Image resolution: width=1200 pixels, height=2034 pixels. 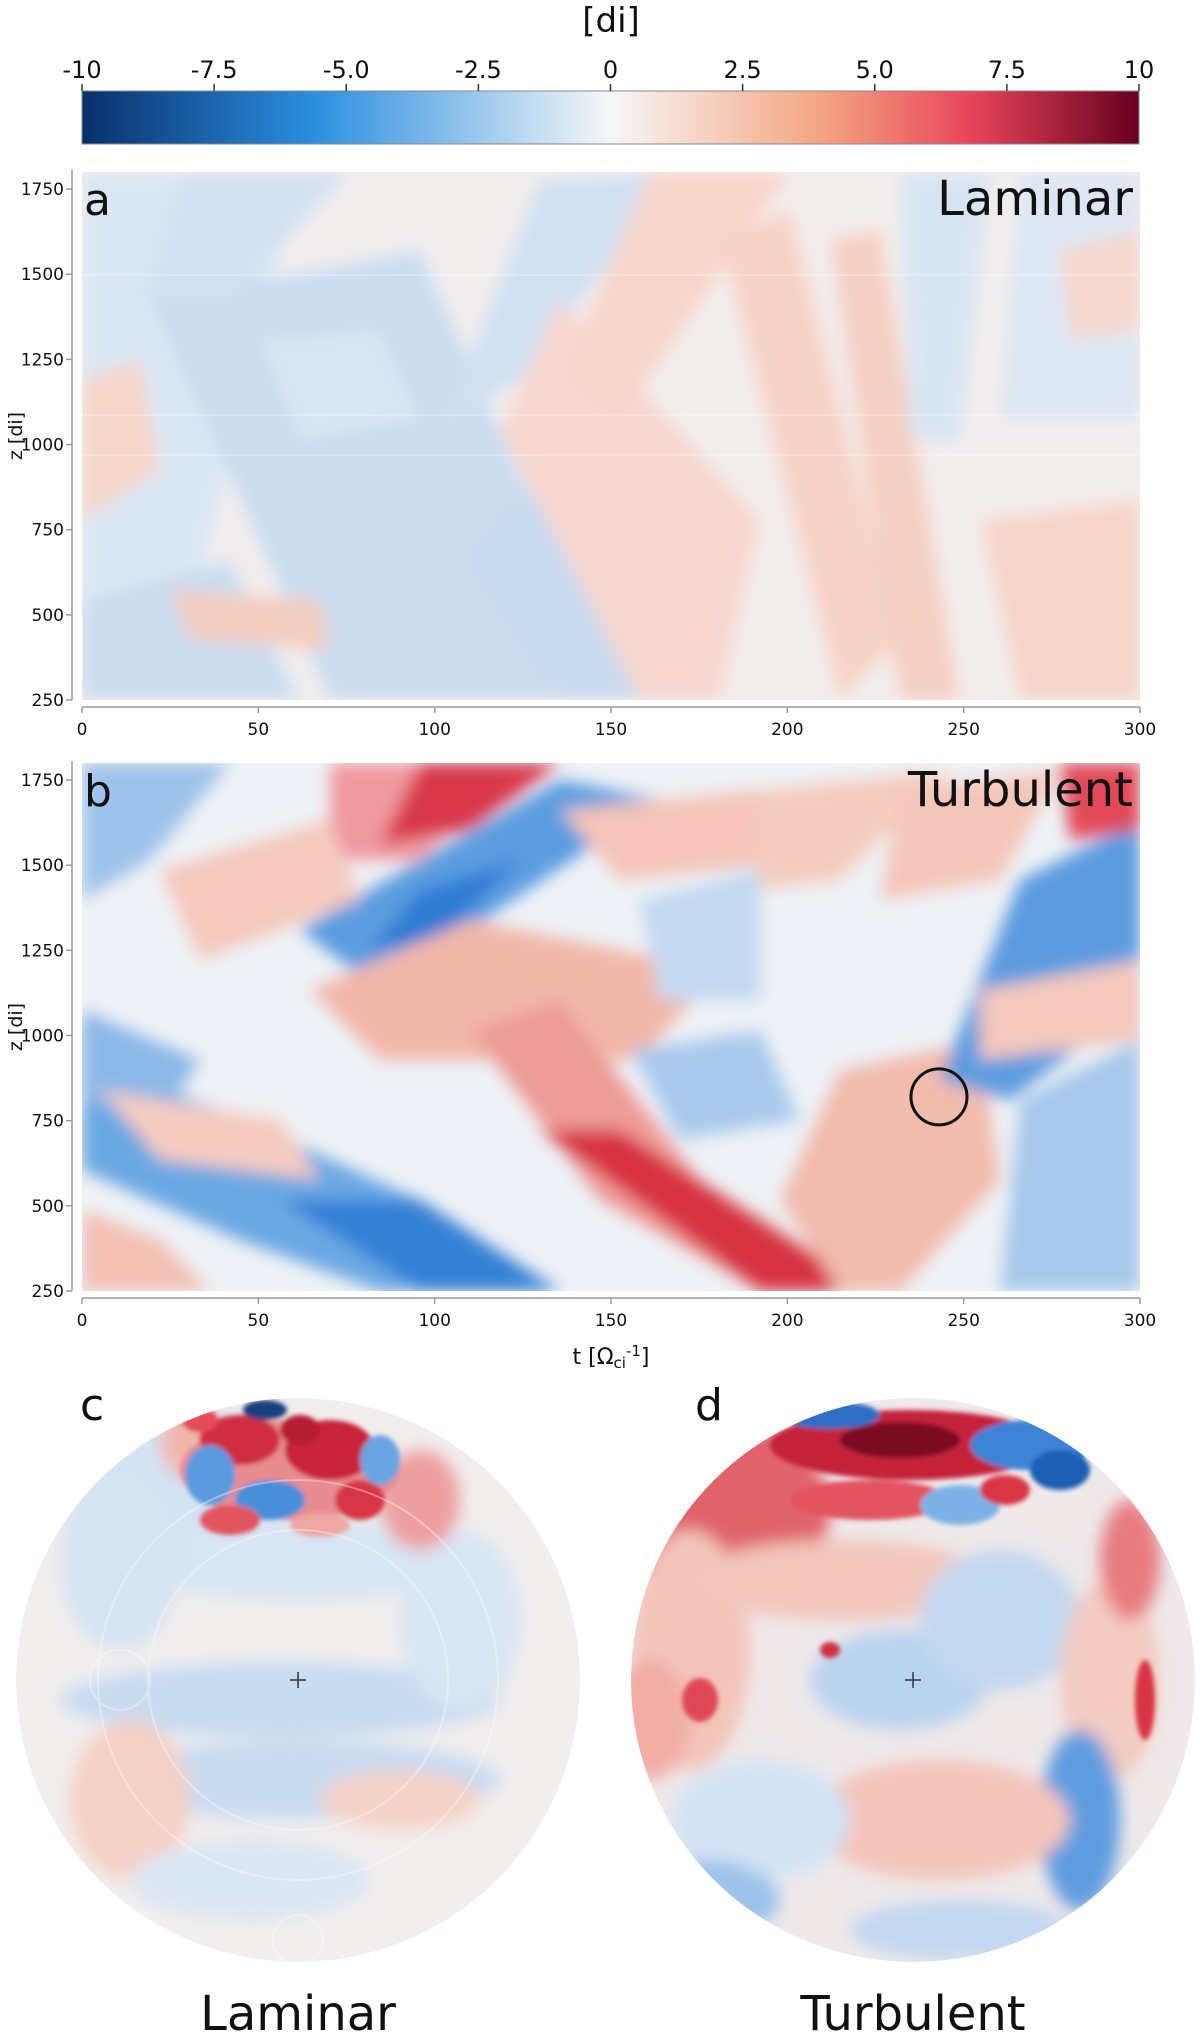 What do you see at coordinates (298, 2010) in the screenshot?
I see `disc-c-title: Laminar` at bounding box center [298, 2010].